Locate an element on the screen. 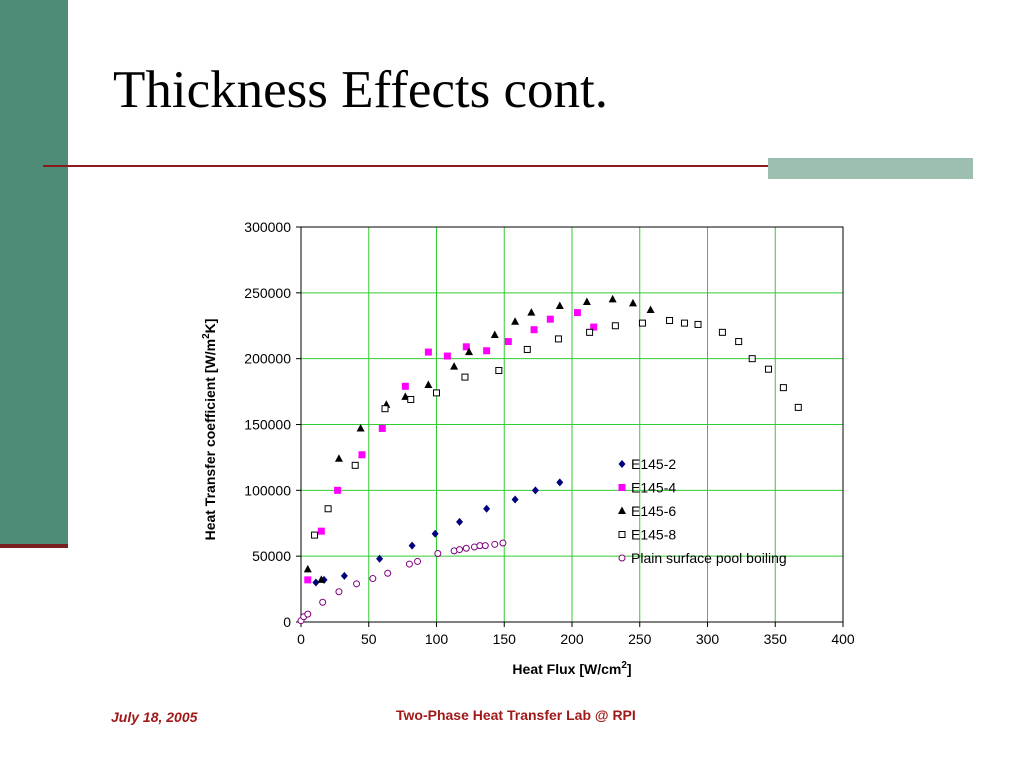  x-tick-label: 400 is located at coordinates (843, 639).